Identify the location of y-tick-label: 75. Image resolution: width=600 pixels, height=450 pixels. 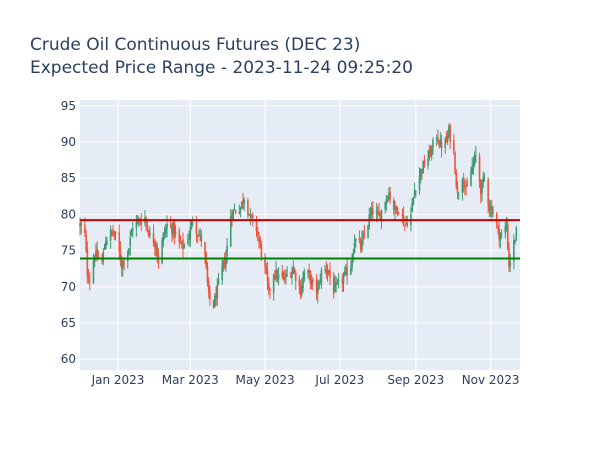
(68, 251).